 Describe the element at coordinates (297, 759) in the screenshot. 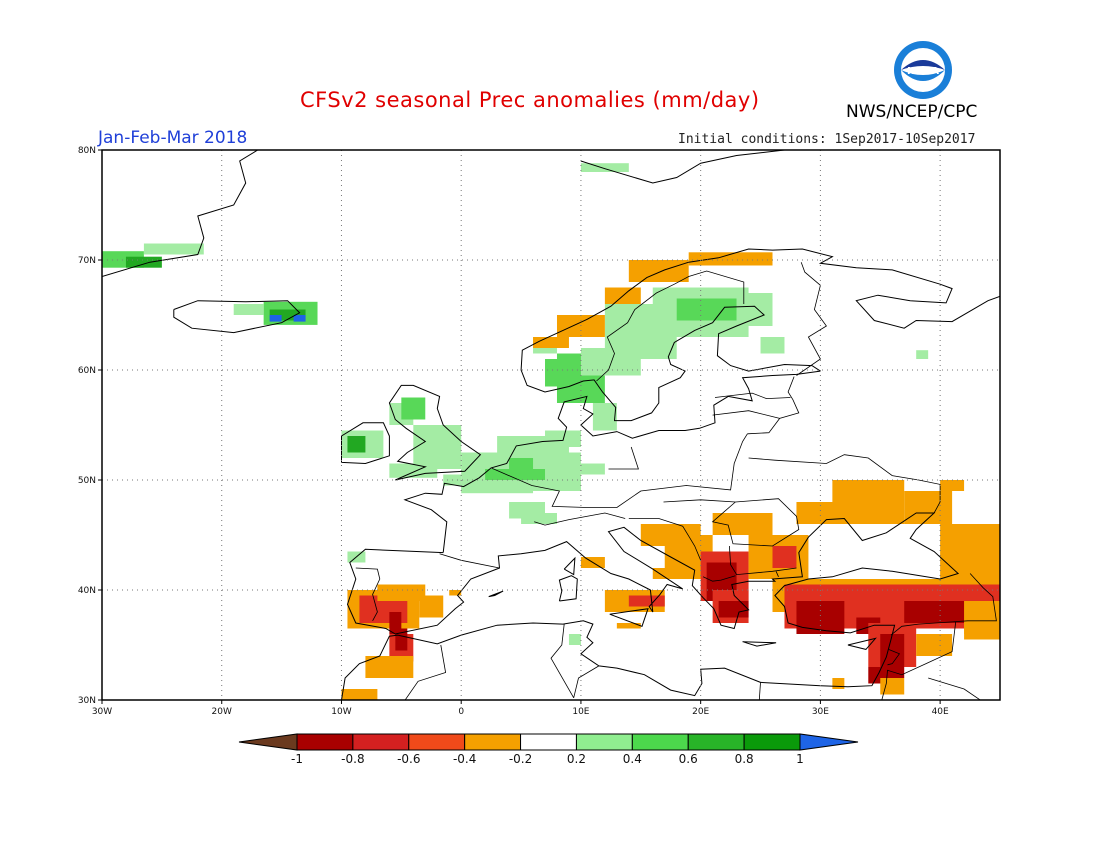

I see `colorbar-label: -1` at that location.